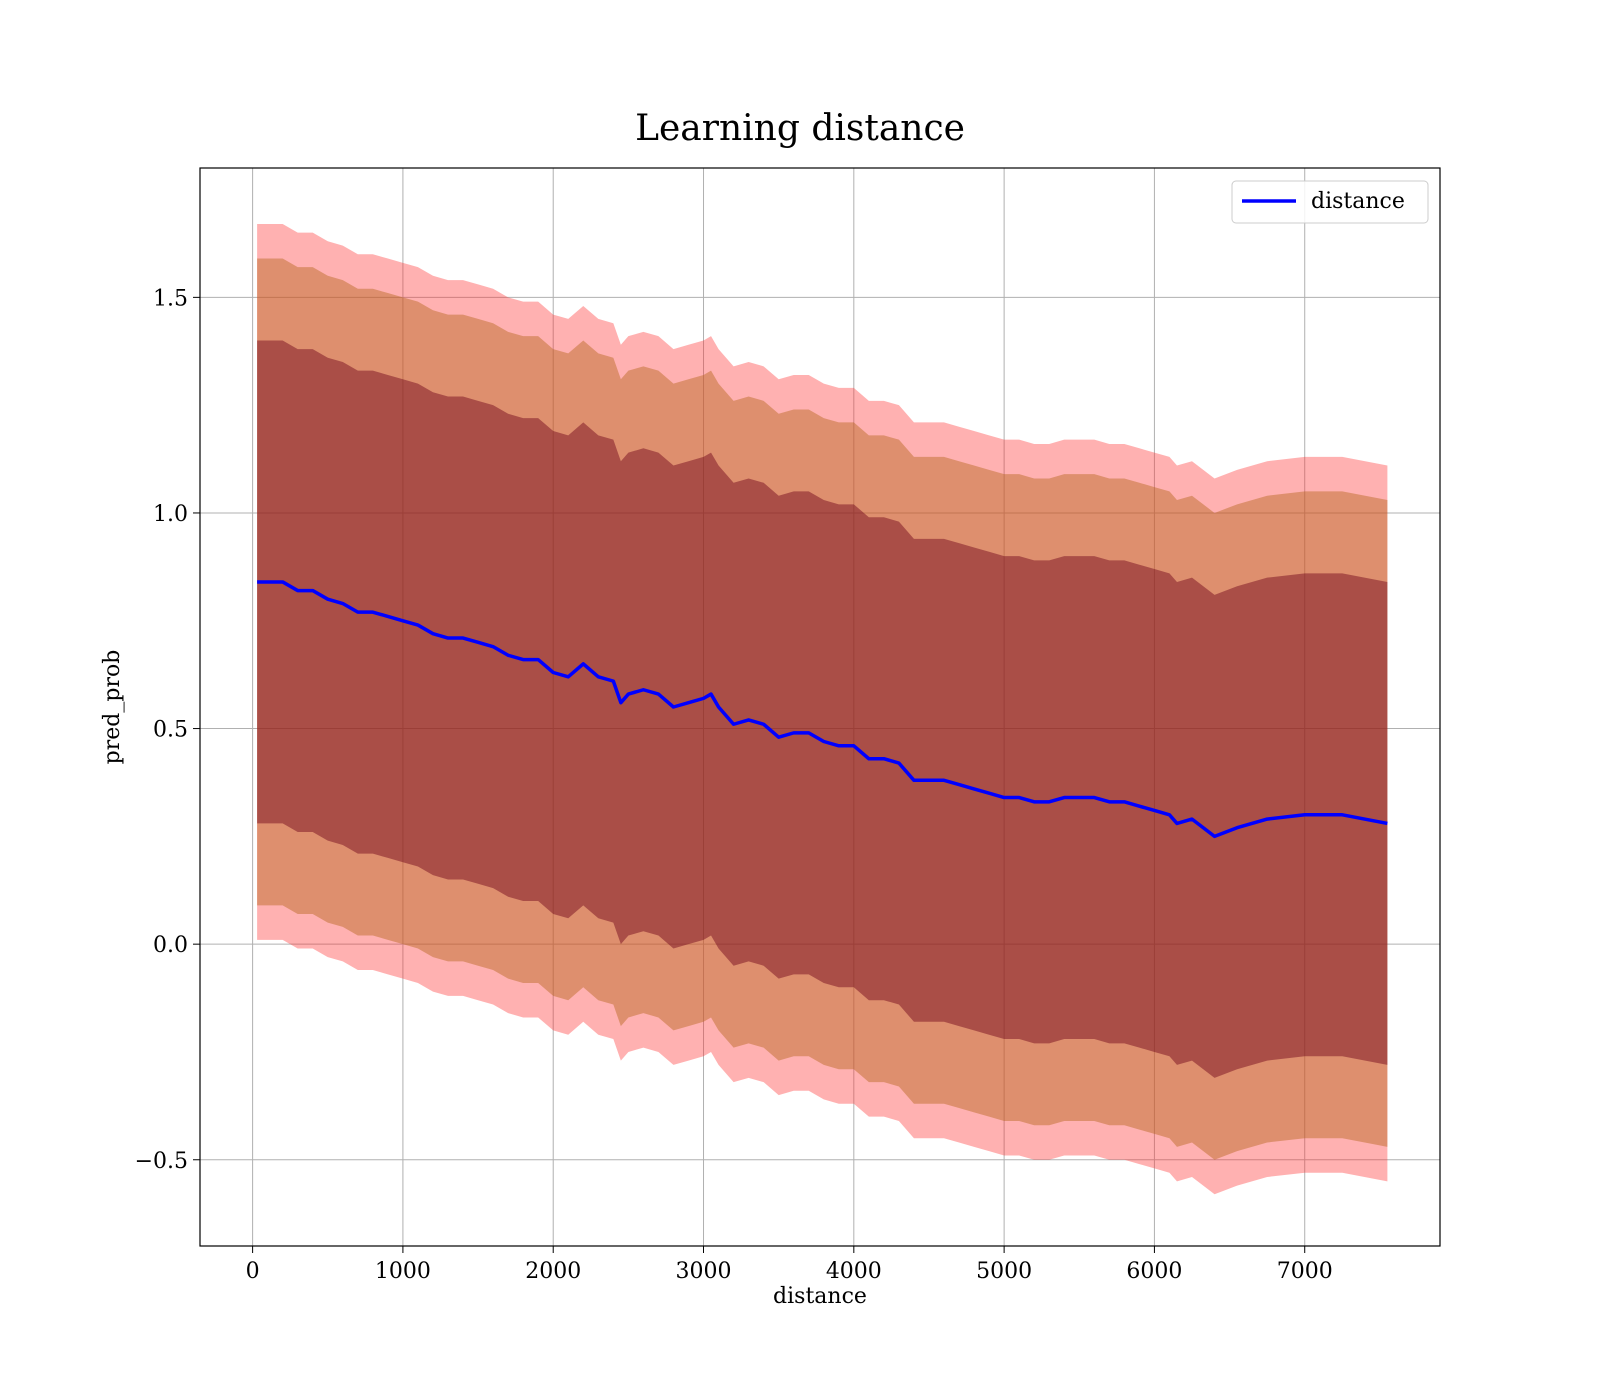 The width and height of the screenshot is (1600, 1400). What do you see at coordinates (170, 945) in the screenshot?
I see `y-tick-label-1: 0.0` at bounding box center [170, 945].